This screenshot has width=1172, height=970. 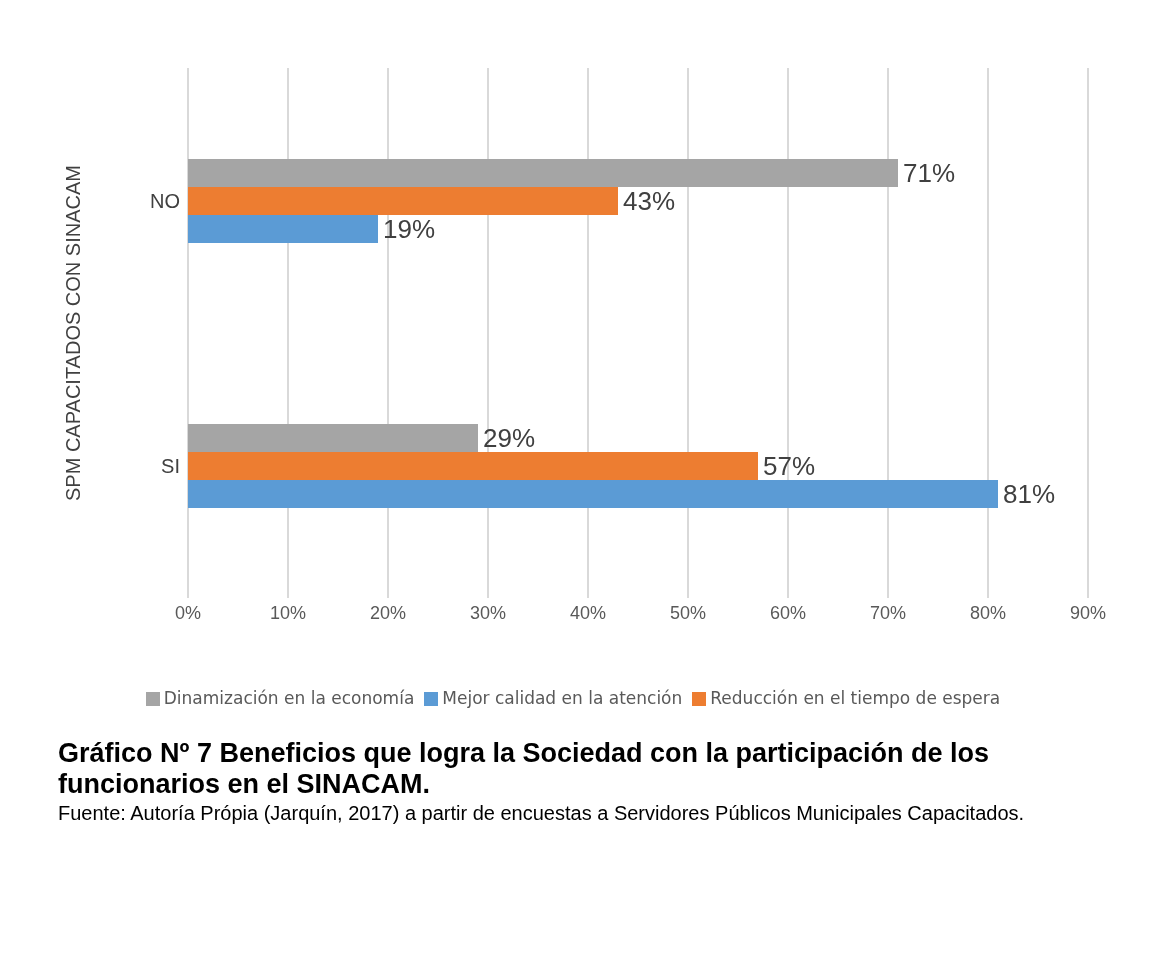 I want to click on text: Gráfico Nº 7 Beneficios que logra la Sociedad con la participación de los funcionarios en el SINACAM., so click(x=524, y=768).